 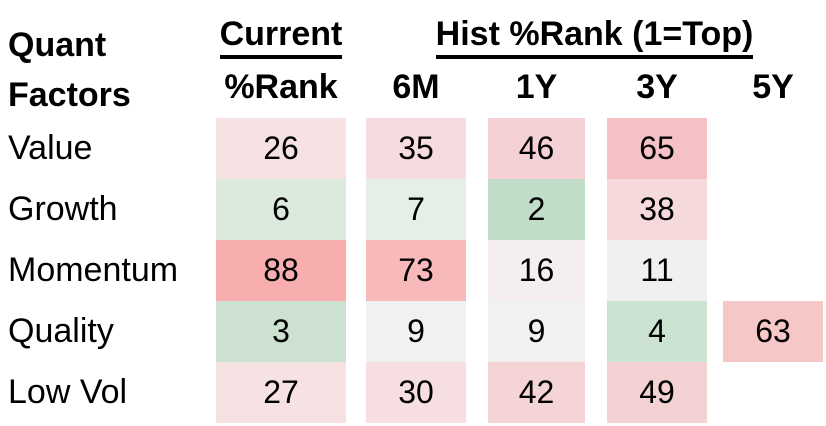 I want to click on heatmap-cell-value-1y: 46, so click(x=536, y=148).